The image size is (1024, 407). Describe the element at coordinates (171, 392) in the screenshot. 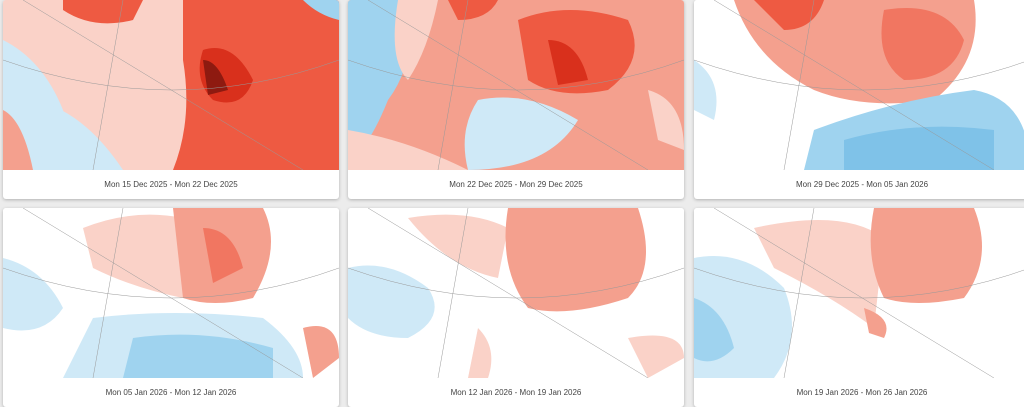

I see `date-range-caption: Mon 05 Jan 2026 - Mon 12 Jan 2026` at that location.